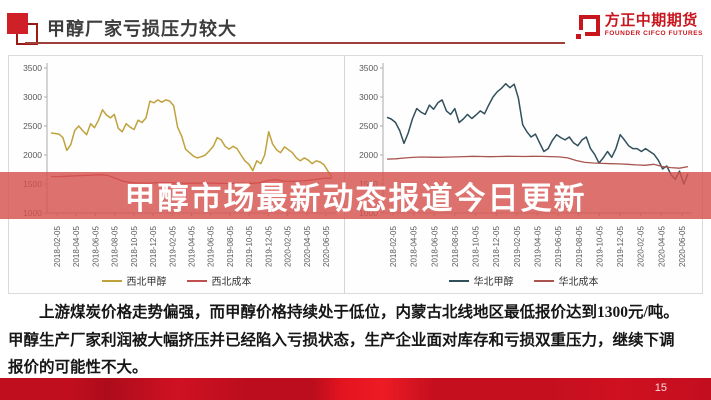  Describe the element at coordinates (295, 43) in the screenshot. I see `title-divider` at that location.